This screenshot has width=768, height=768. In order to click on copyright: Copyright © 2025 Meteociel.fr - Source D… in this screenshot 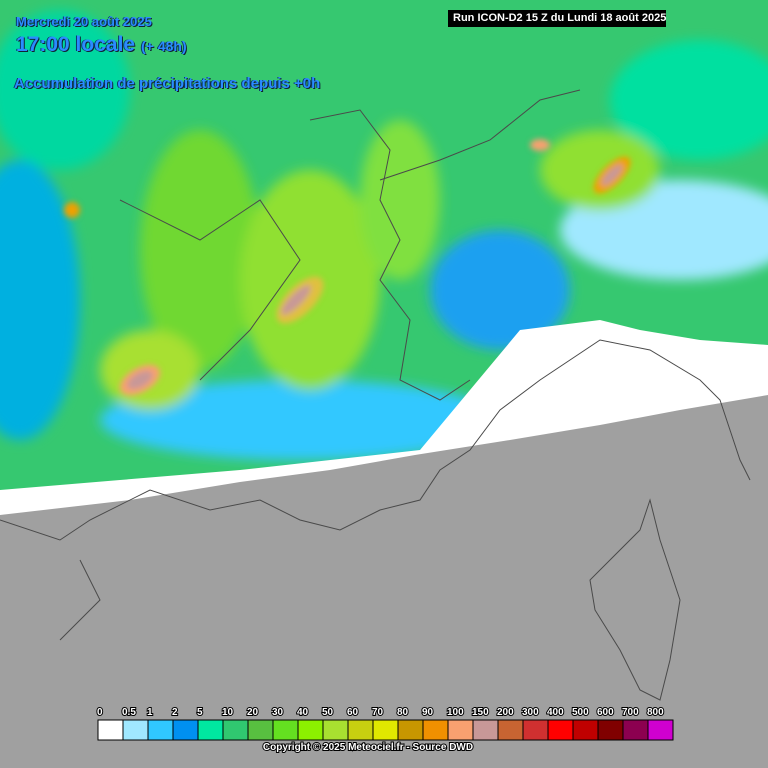, I will do `click(368, 747)`.